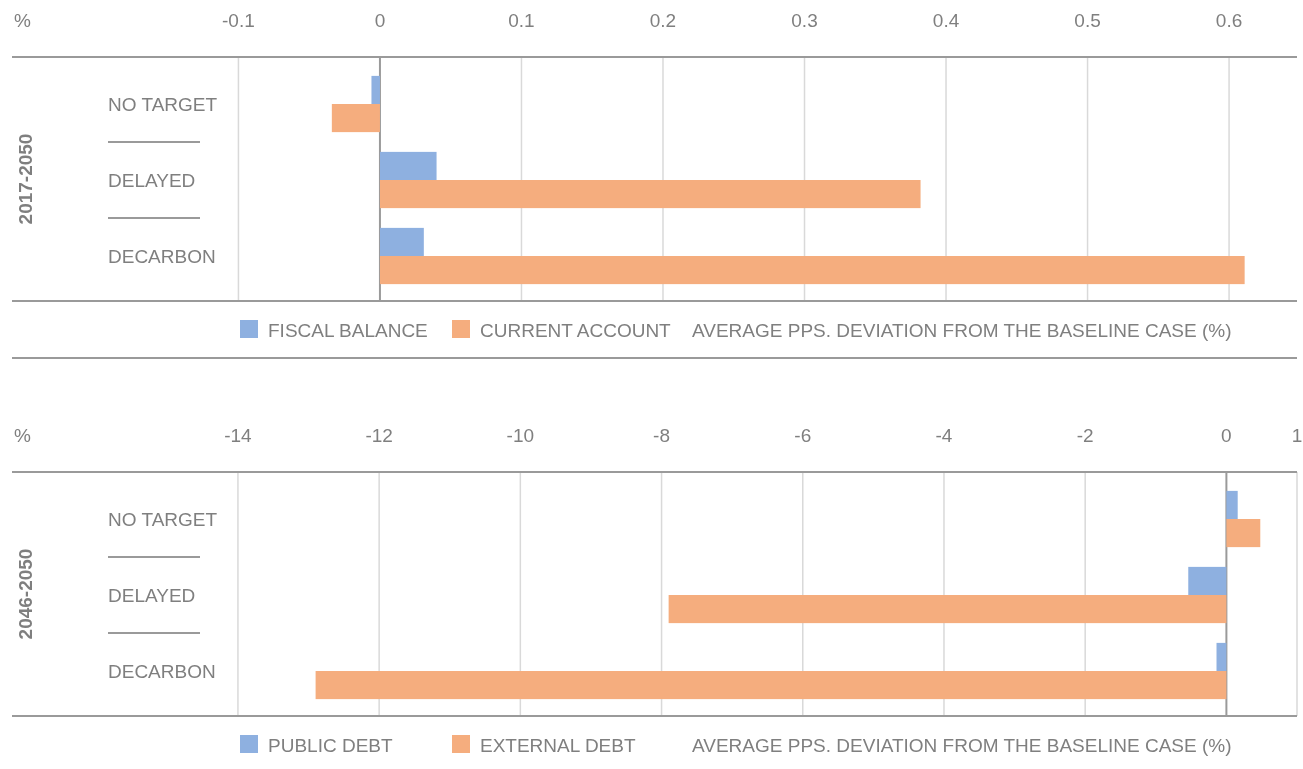  Describe the element at coordinates (25, 179) in the screenshot. I see `y-axis-title: 2017-2050` at that location.